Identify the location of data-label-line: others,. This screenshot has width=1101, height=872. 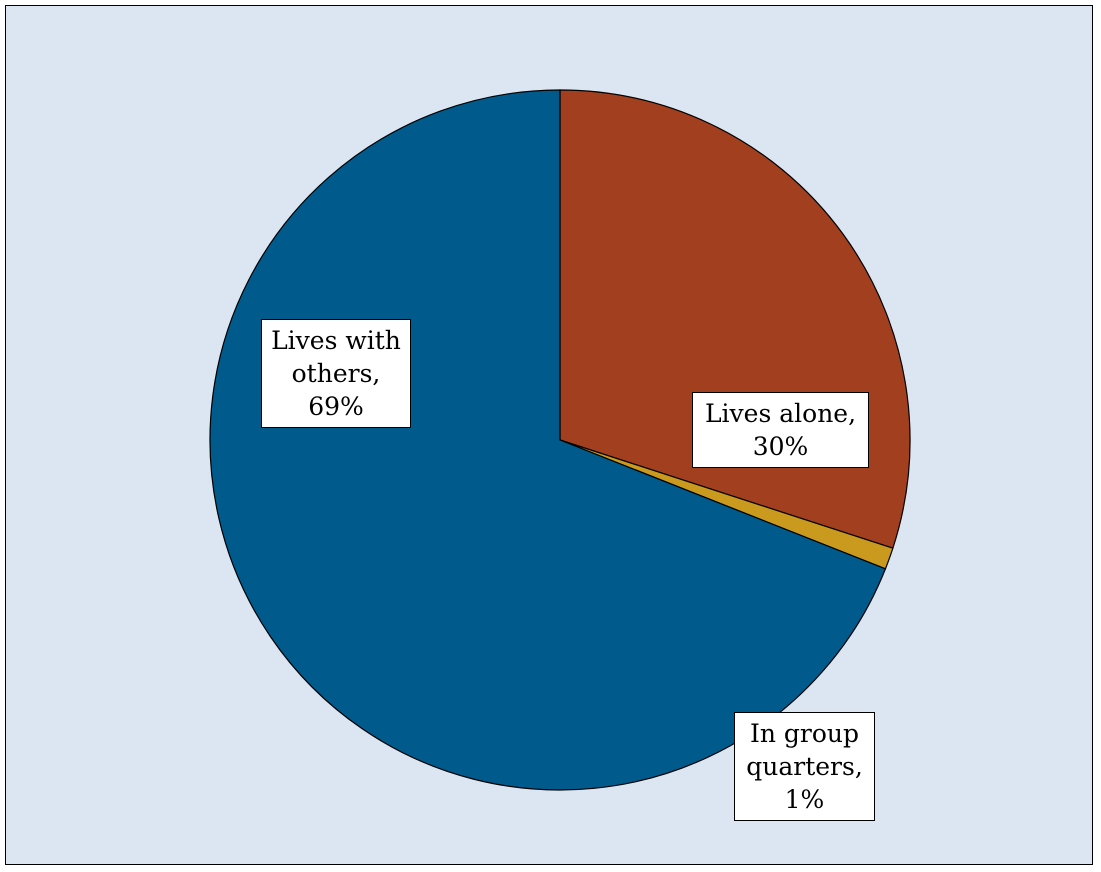
(336, 373).